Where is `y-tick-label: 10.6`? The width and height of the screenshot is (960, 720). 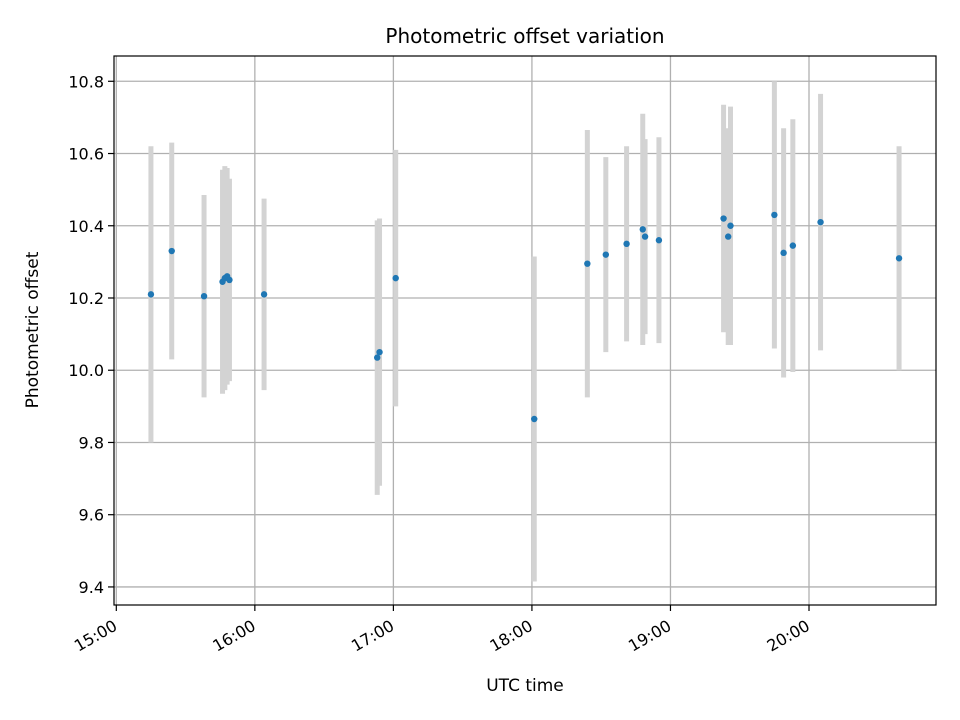 y-tick-label: 10.6 is located at coordinates (86, 154).